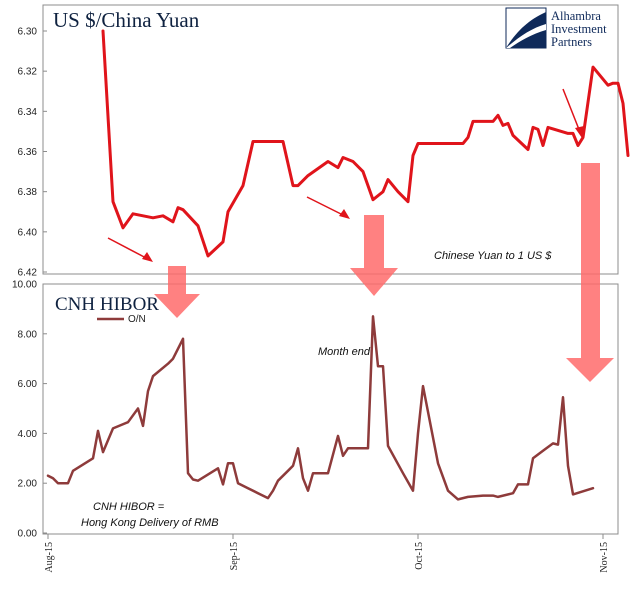 Image resolution: width=641 pixels, height=601 pixels. Describe the element at coordinates (327, 553) in the screenshot. I see `x-axis: Aug-15 Sep-15 Oct-15 Nov-15` at that location.